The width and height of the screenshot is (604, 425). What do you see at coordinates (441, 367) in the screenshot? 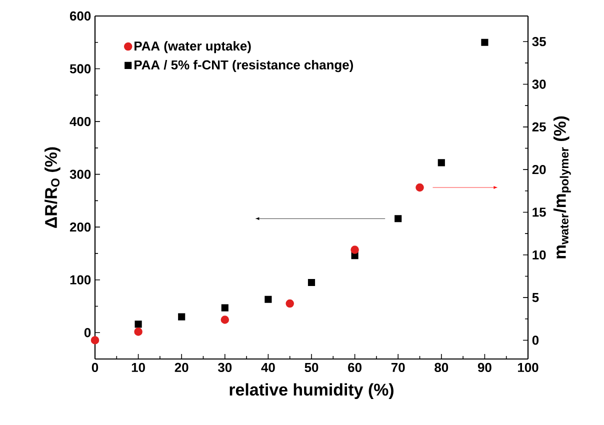
I see `x-tick-label: 80` at bounding box center [441, 367].